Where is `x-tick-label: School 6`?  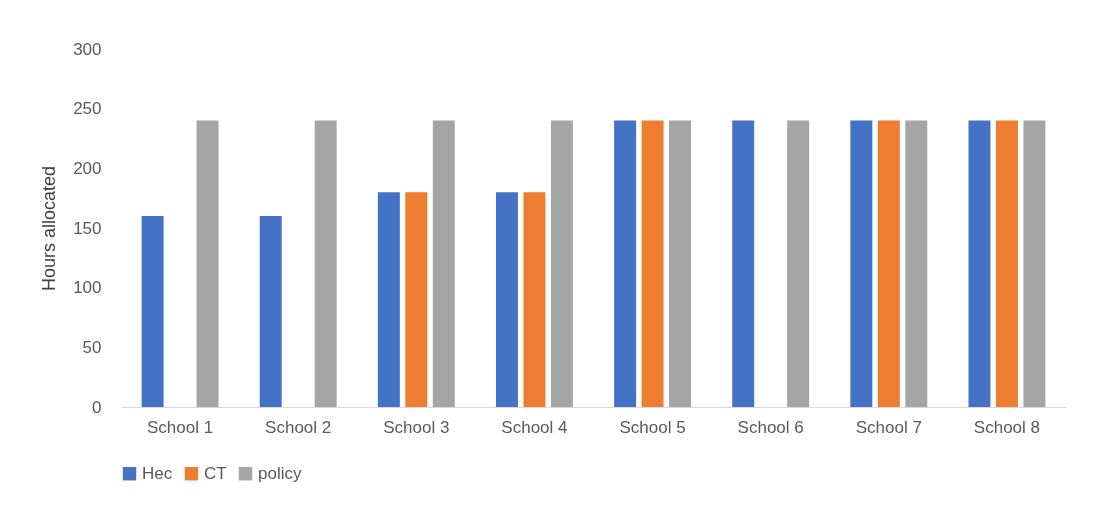
x-tick-label: School 6 is located at coordinates (770, 427).